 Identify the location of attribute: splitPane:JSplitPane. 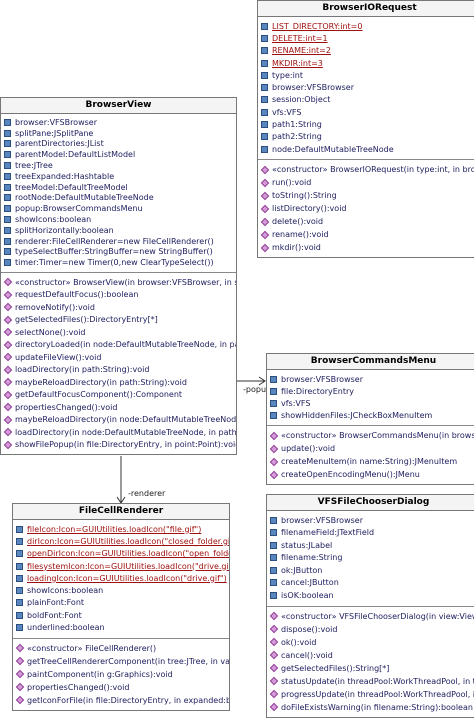
(48, 133).